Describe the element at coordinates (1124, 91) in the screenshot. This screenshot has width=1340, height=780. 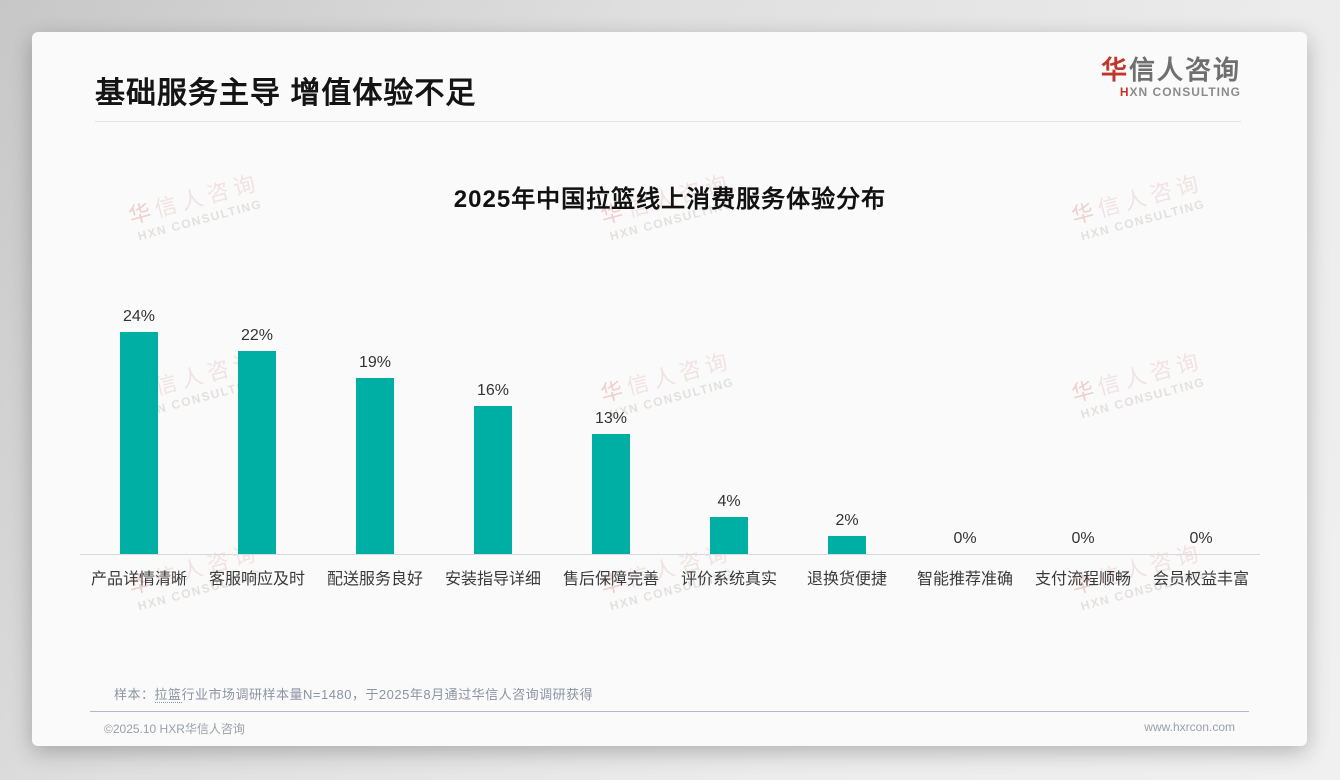
I see `logo-english-first-char: H` at that location.